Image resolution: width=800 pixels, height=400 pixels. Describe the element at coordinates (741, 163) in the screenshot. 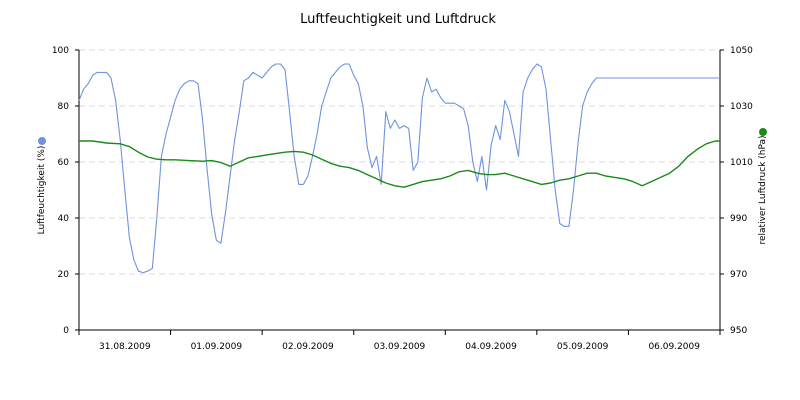

I see `y-right-tick-label: 1010` at that location.